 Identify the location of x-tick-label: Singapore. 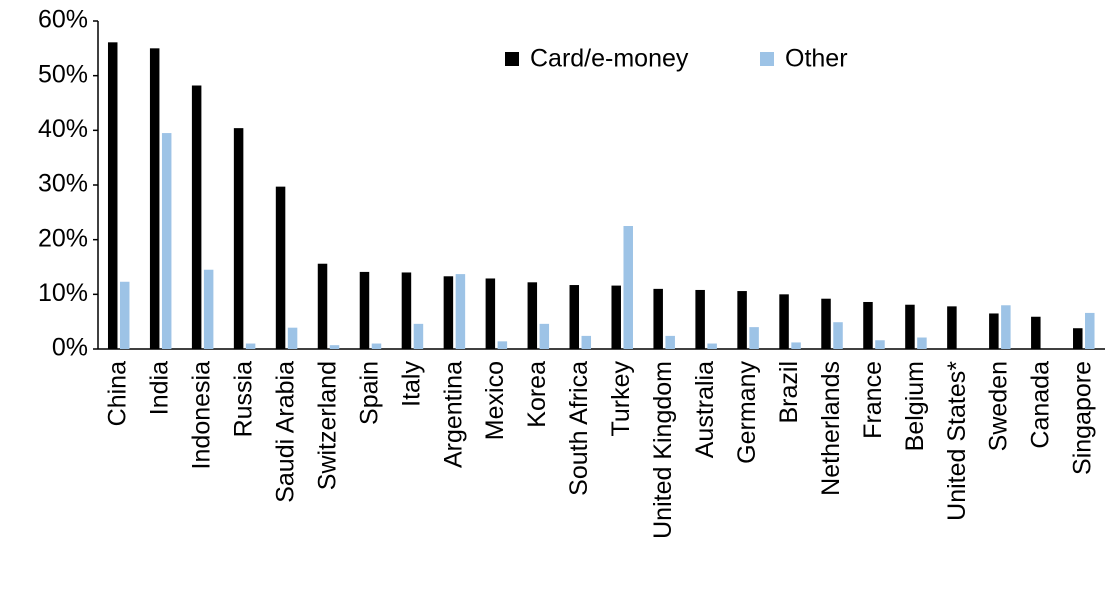
(1083, 418).